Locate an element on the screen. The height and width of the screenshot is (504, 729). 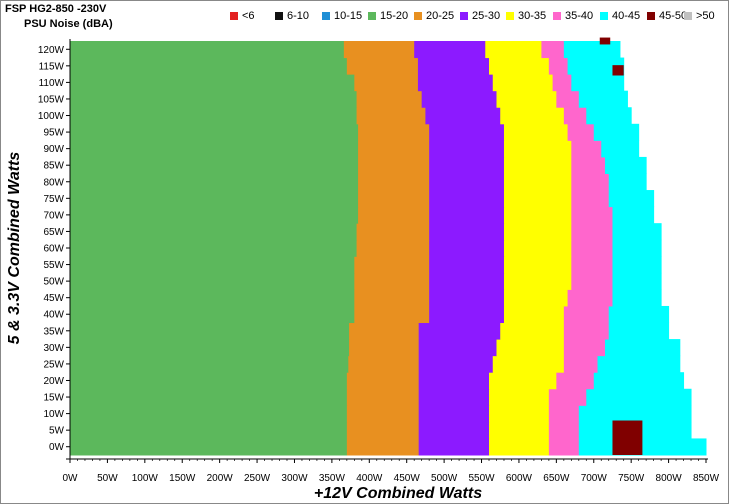
y-tick-label: 10W is located at coordinates (53, 414).